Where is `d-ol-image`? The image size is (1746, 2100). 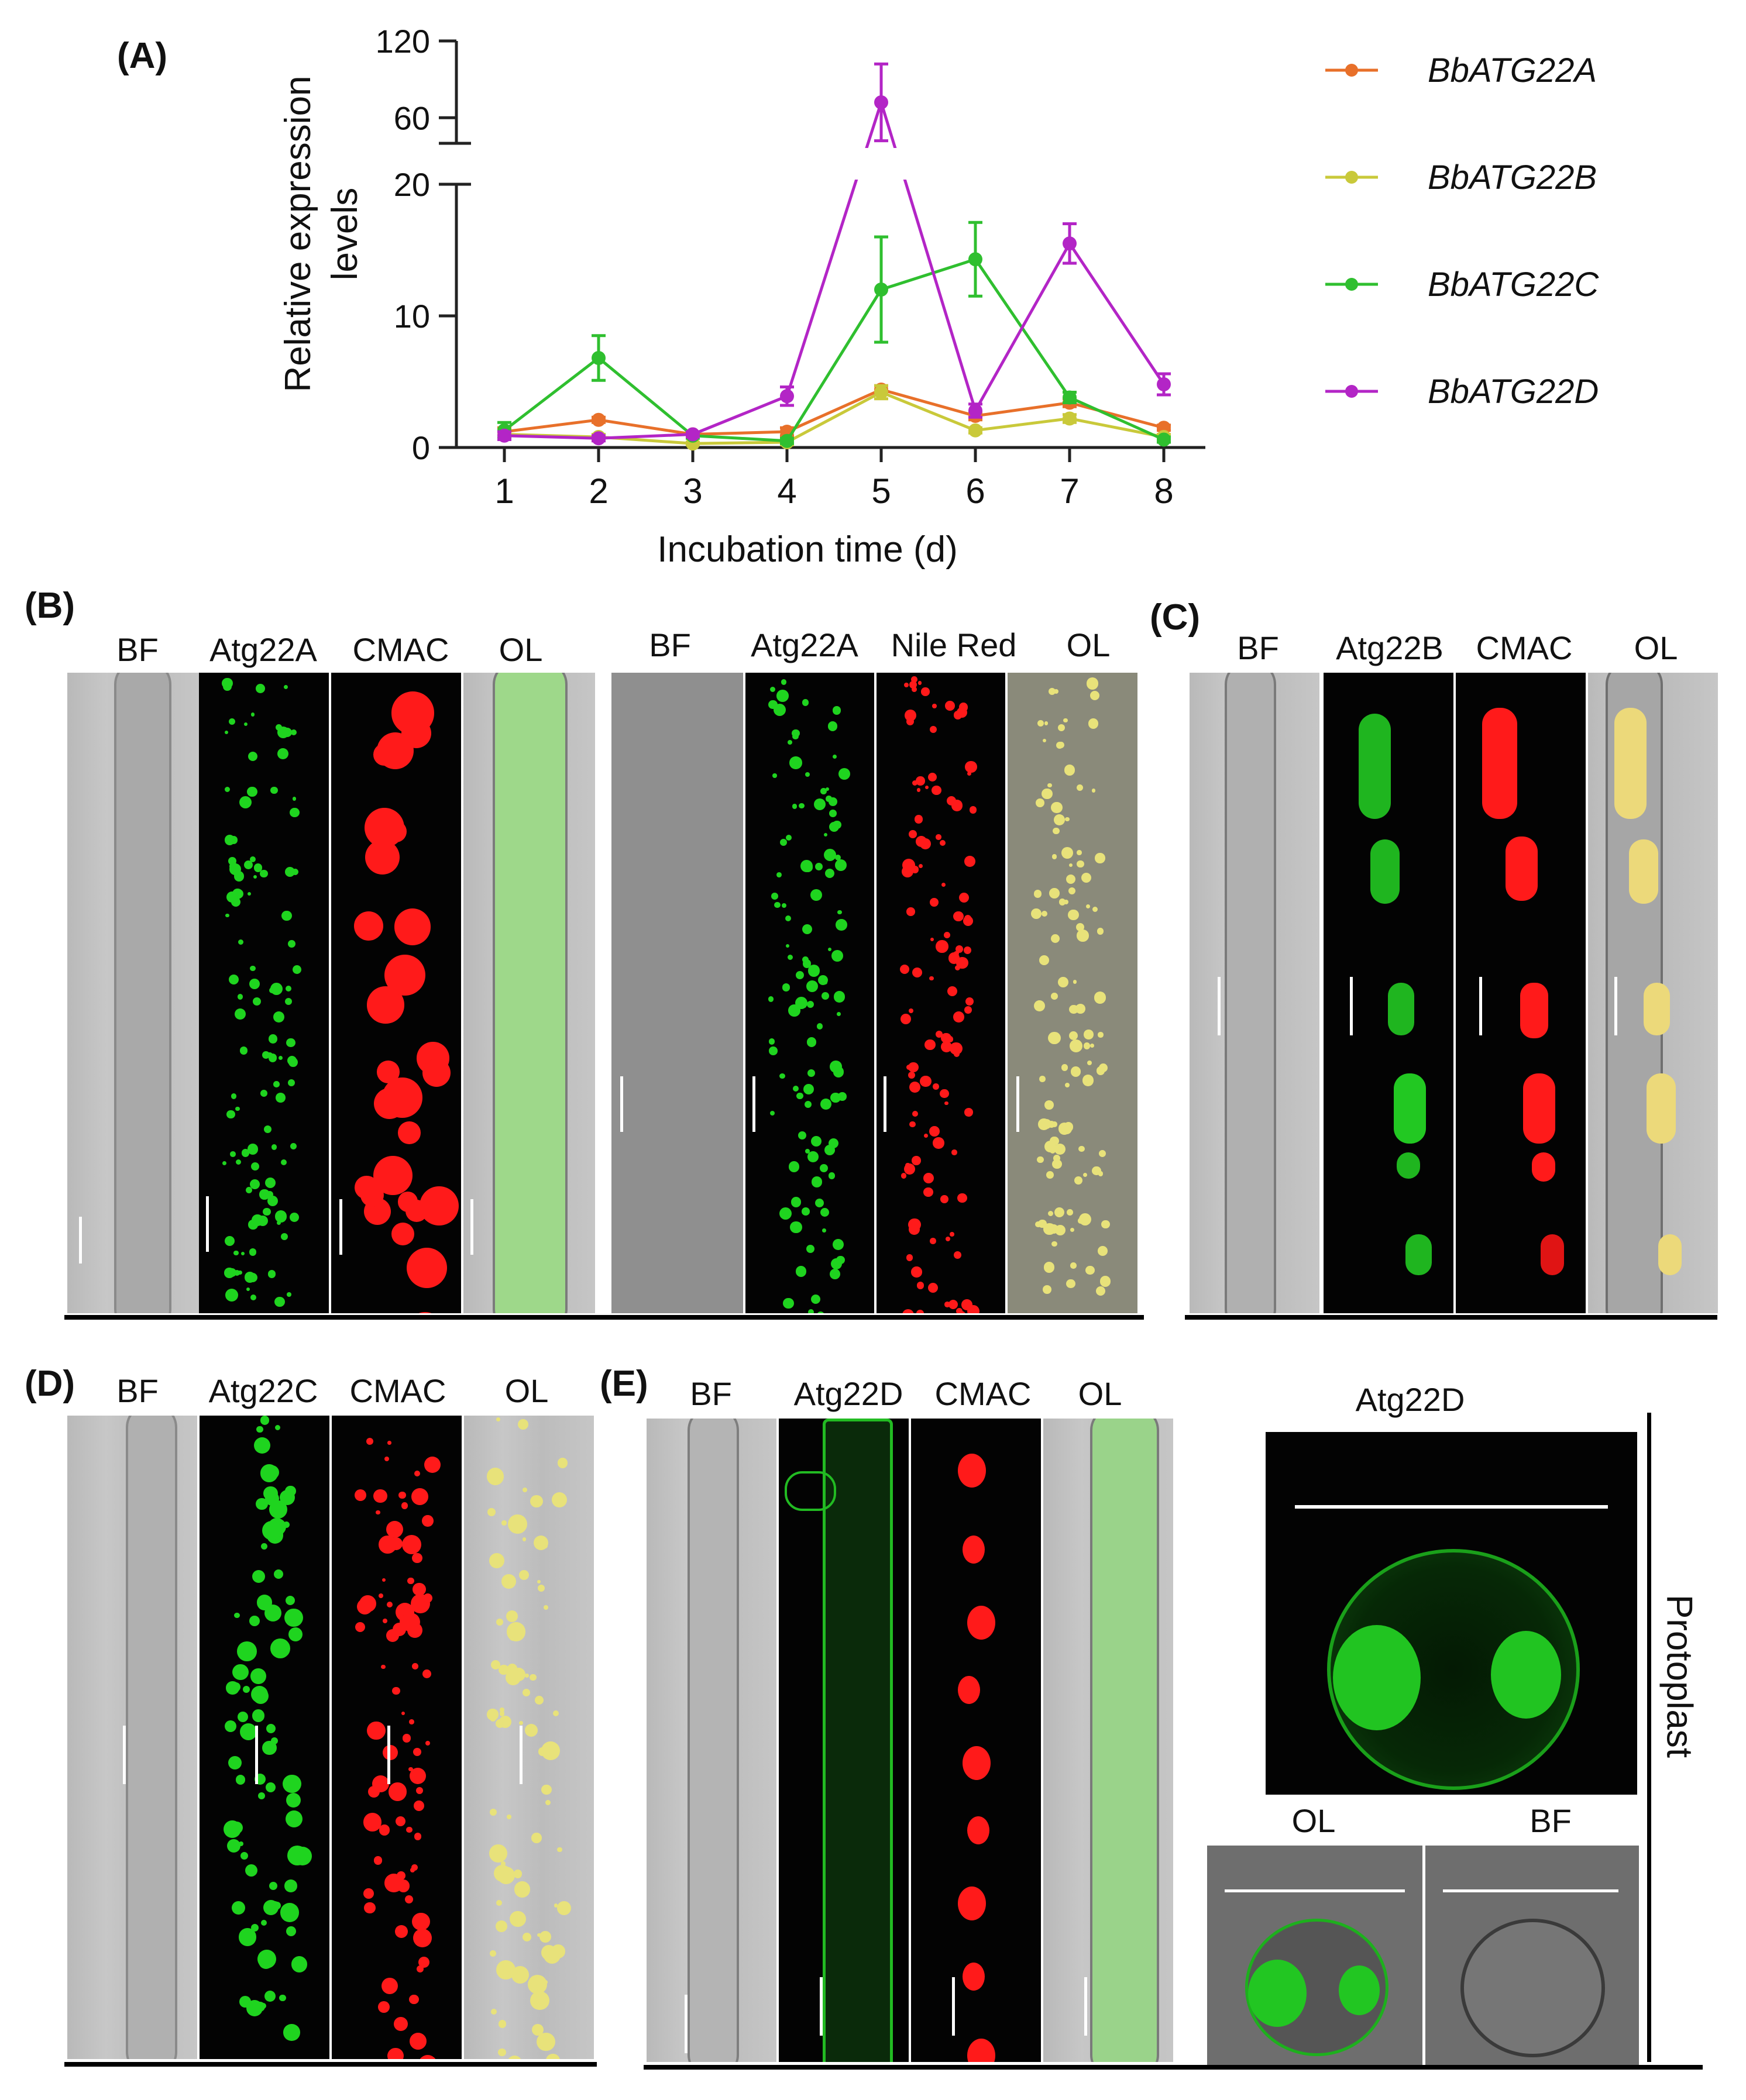
d-ol-image is located at coordinates (529, 1737).